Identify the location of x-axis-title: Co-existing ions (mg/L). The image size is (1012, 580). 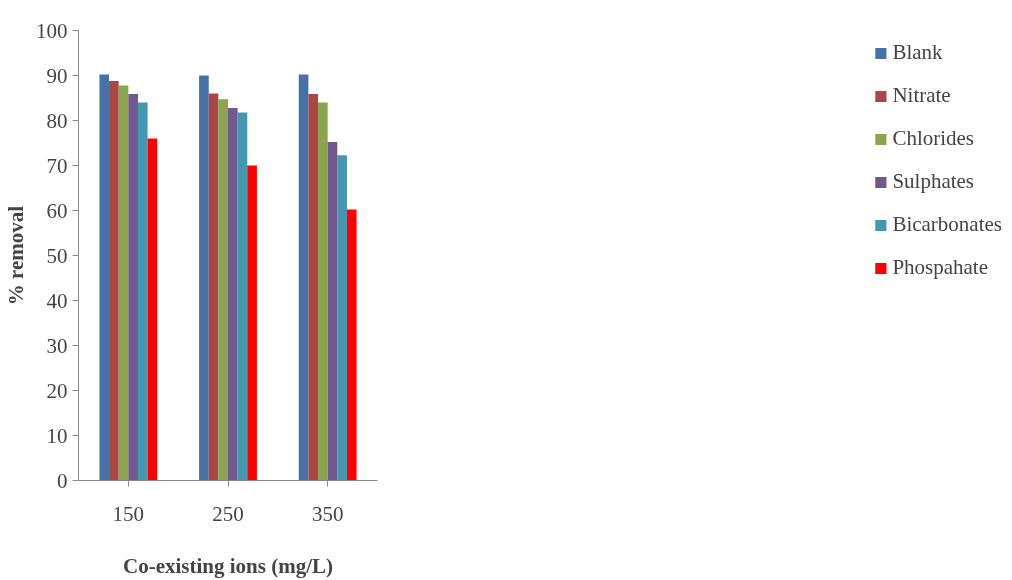
(228, 565).